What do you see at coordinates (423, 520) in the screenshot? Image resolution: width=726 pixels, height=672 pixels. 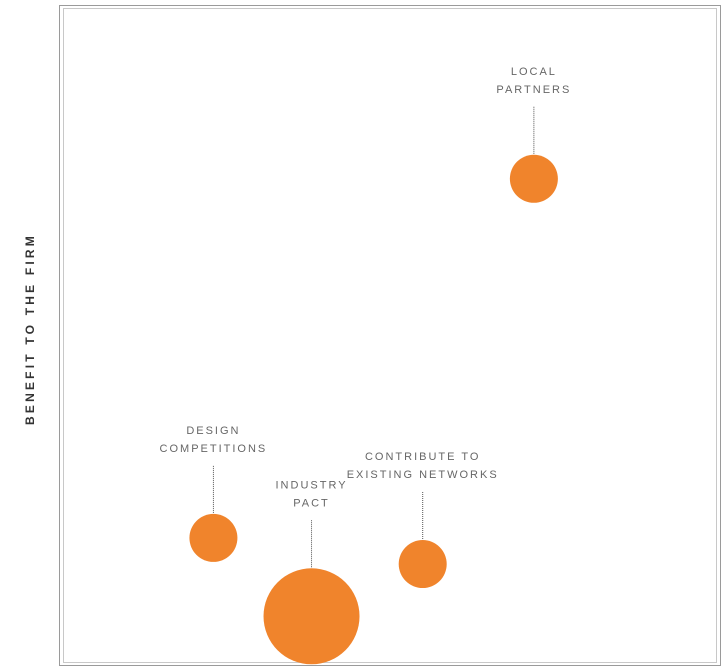 I see `bubble-group: CONTRIBUTE TO EXISTING NETWORKS` at bounding box center [423, 520].